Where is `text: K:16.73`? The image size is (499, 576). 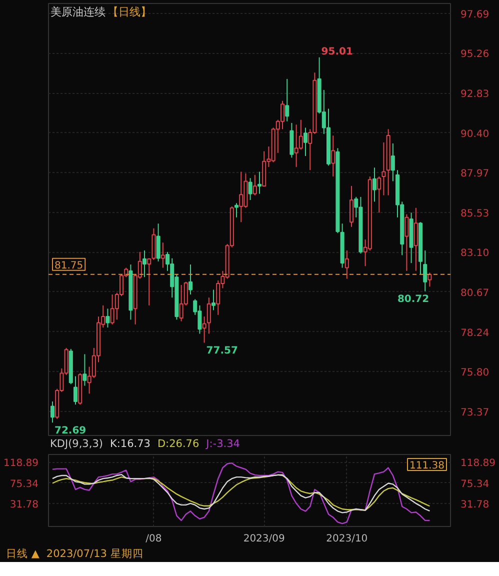 text: K:16.73 is located at coordinates (130, 444).